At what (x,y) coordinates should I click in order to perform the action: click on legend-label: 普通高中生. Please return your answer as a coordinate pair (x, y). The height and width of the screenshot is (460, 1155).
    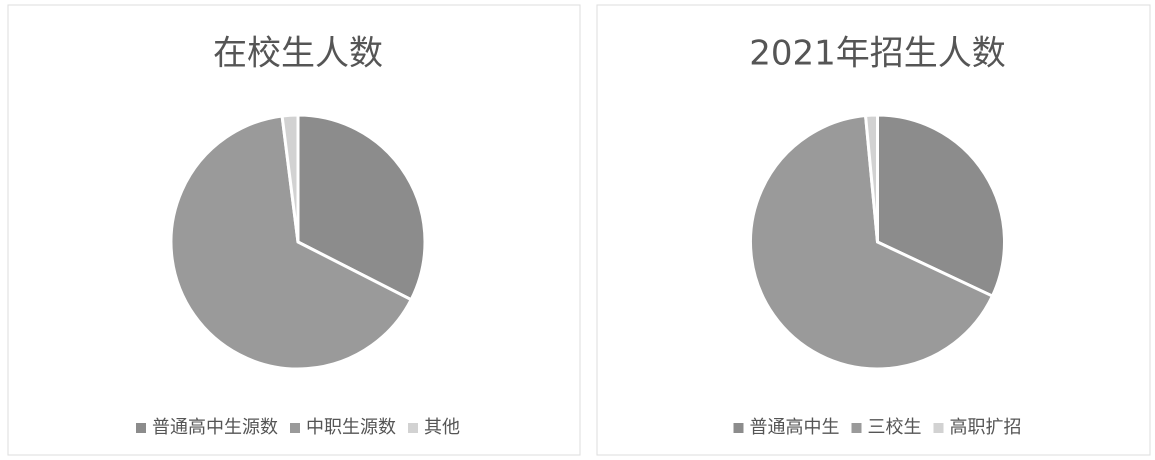
    Looking at the image, I should click on (795, 427).